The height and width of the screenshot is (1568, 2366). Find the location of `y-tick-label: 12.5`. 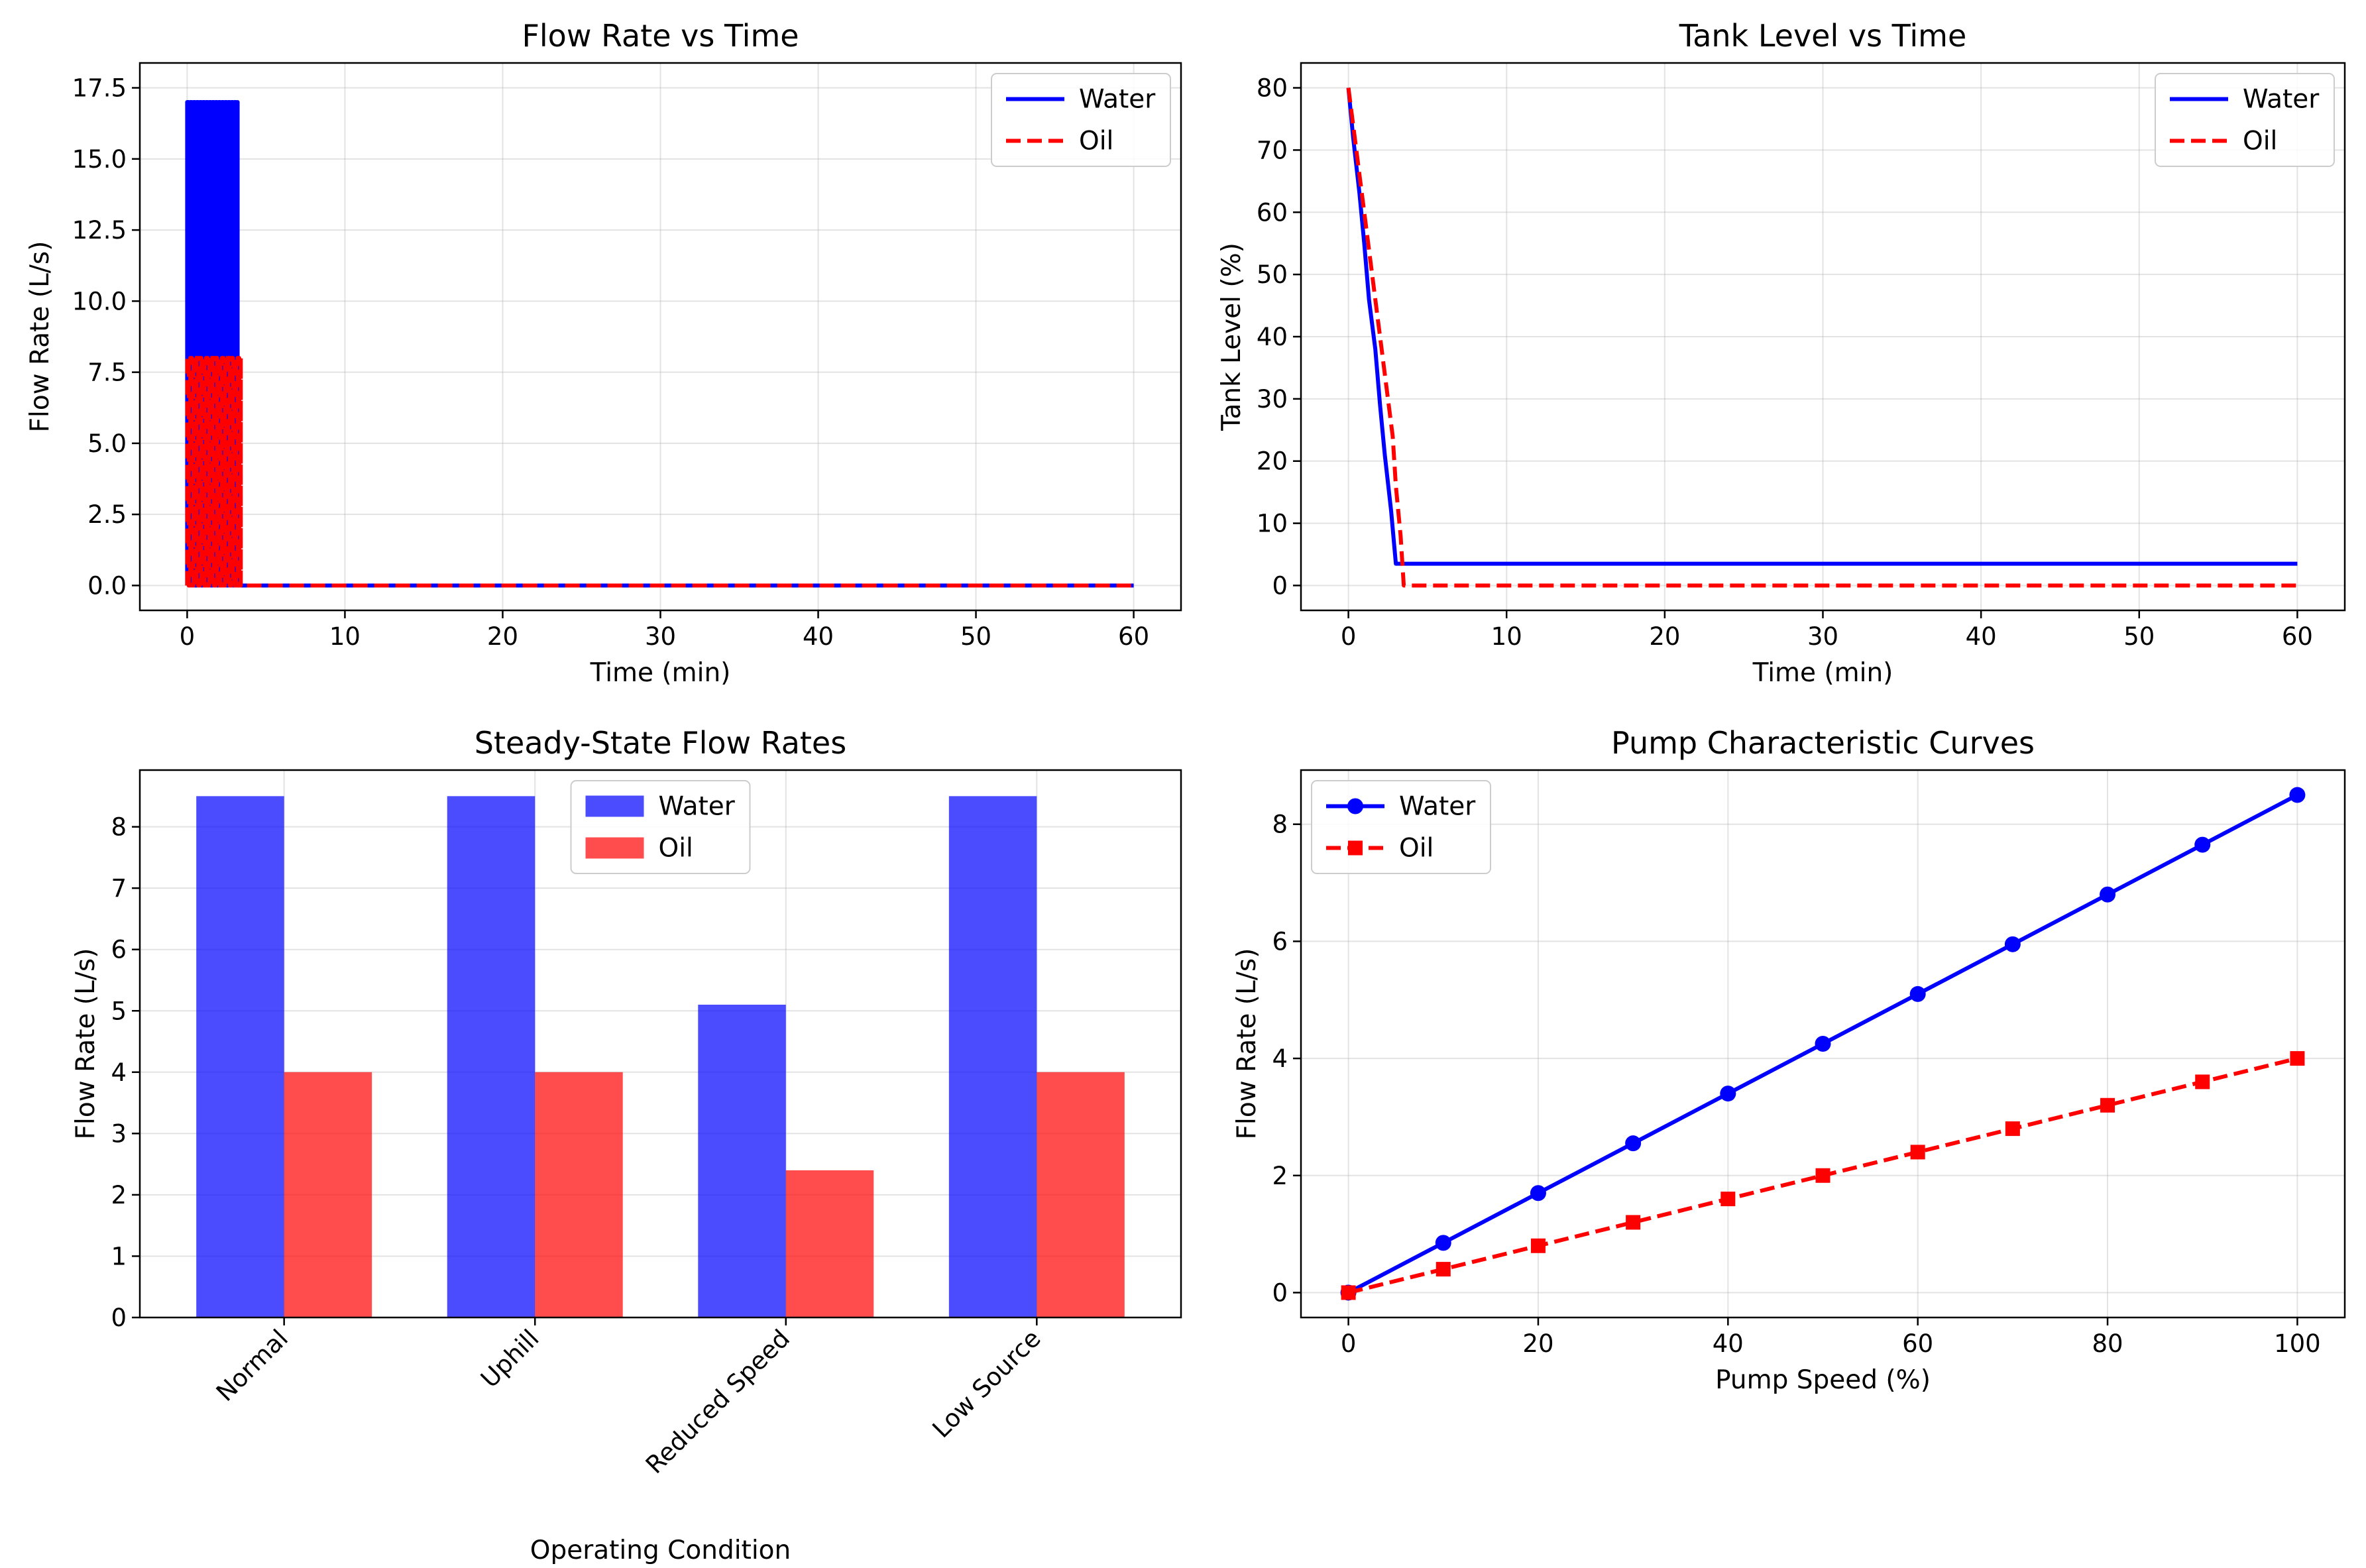

y-tick-label: 12.5 is located at coordinates (99, 231).